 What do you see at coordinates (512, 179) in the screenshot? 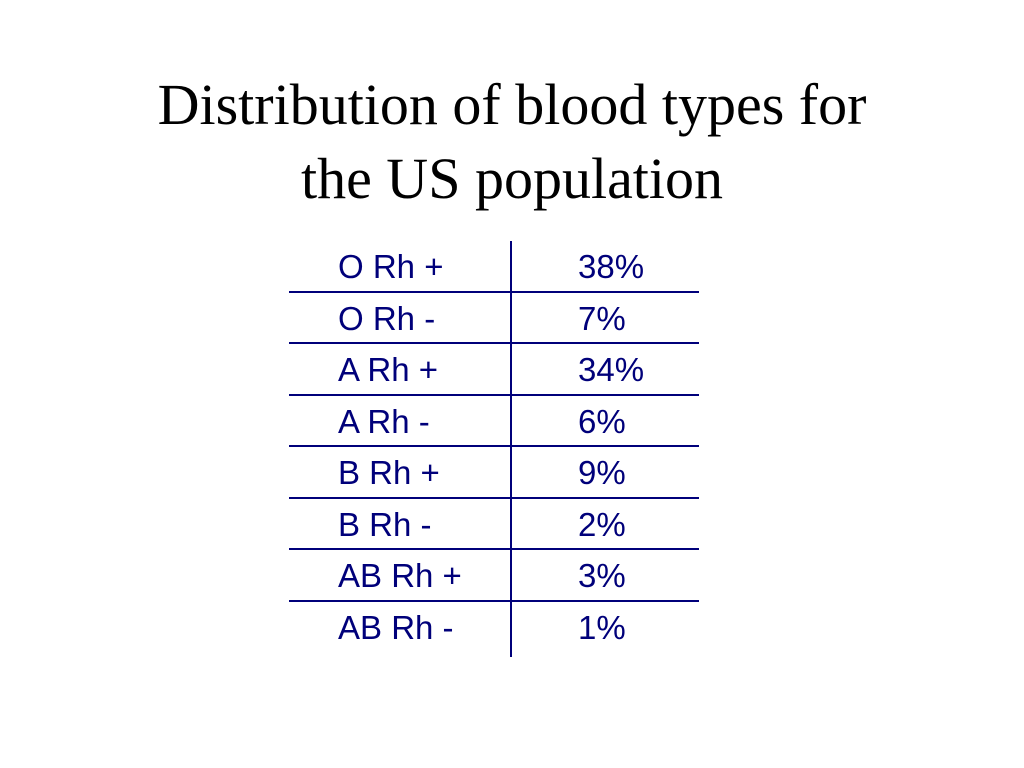
I see `slide-title-line-2: the US population` at bounding box center [512, 179].